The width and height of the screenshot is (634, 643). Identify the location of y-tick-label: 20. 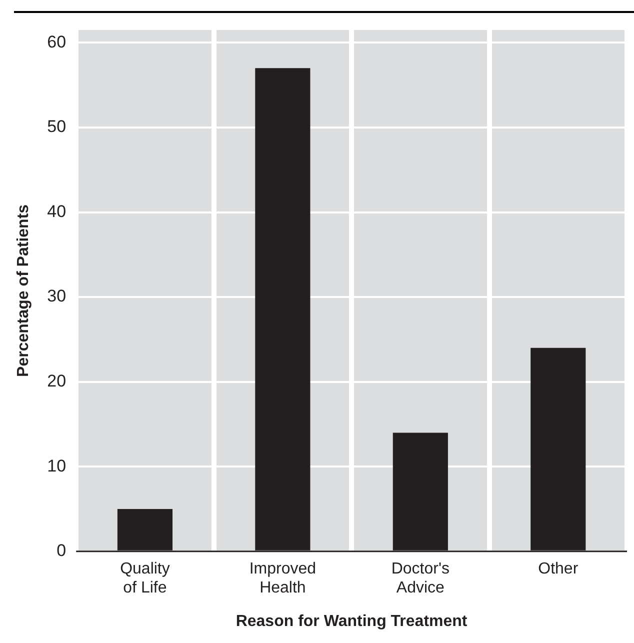
(56, 381).